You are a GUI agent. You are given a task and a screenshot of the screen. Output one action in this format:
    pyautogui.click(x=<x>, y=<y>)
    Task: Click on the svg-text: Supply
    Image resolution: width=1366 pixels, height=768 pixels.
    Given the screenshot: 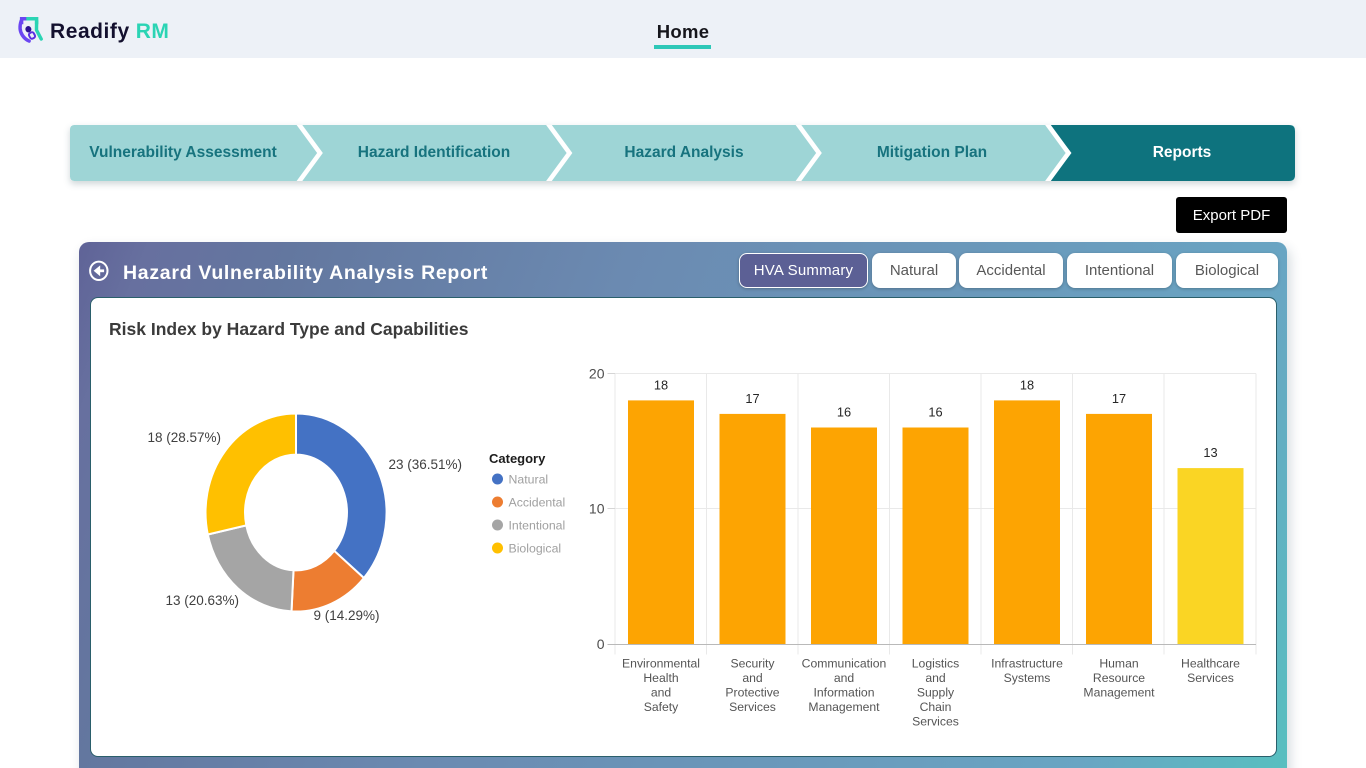 What is the action you would take?
    pyautogui.click(x=936, y=693)
    